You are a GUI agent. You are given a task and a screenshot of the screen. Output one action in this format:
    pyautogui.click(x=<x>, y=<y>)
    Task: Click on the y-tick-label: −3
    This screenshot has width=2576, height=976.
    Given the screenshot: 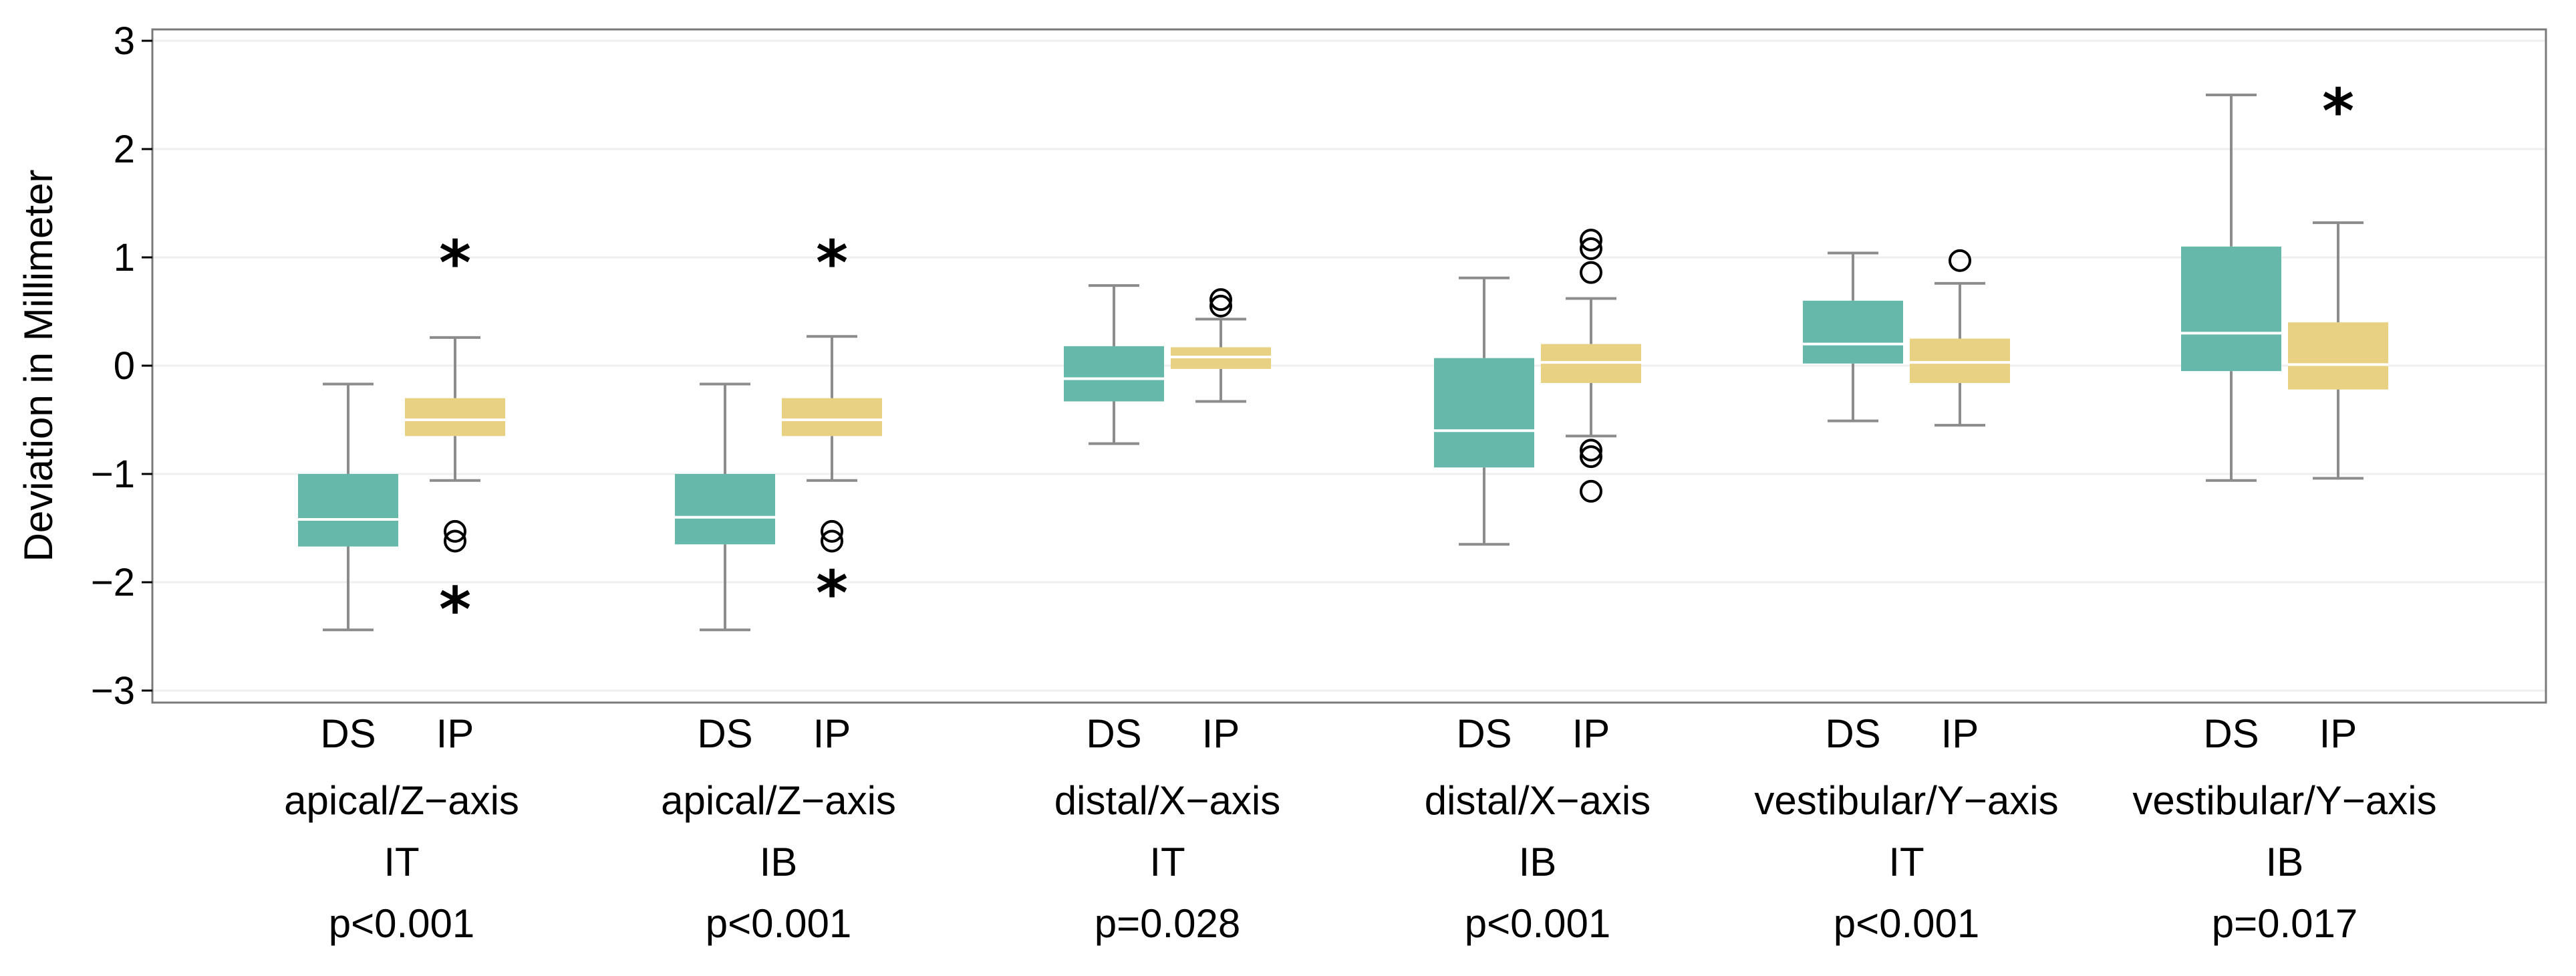 What is the action you would take?
    pyautogui.click(x=113, y=691)
    